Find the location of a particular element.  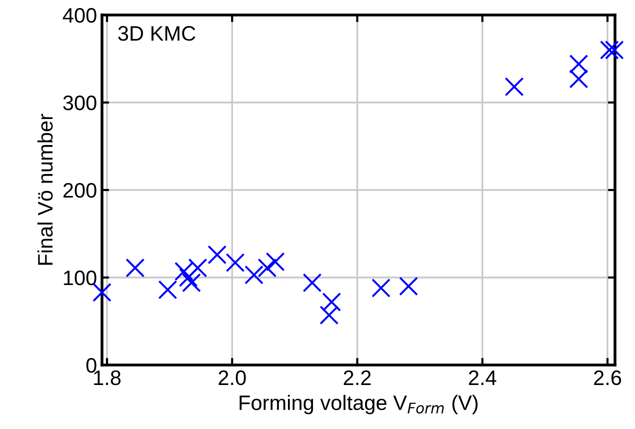

x-tick-label: 1.8 is located at coordinates (107, 378).